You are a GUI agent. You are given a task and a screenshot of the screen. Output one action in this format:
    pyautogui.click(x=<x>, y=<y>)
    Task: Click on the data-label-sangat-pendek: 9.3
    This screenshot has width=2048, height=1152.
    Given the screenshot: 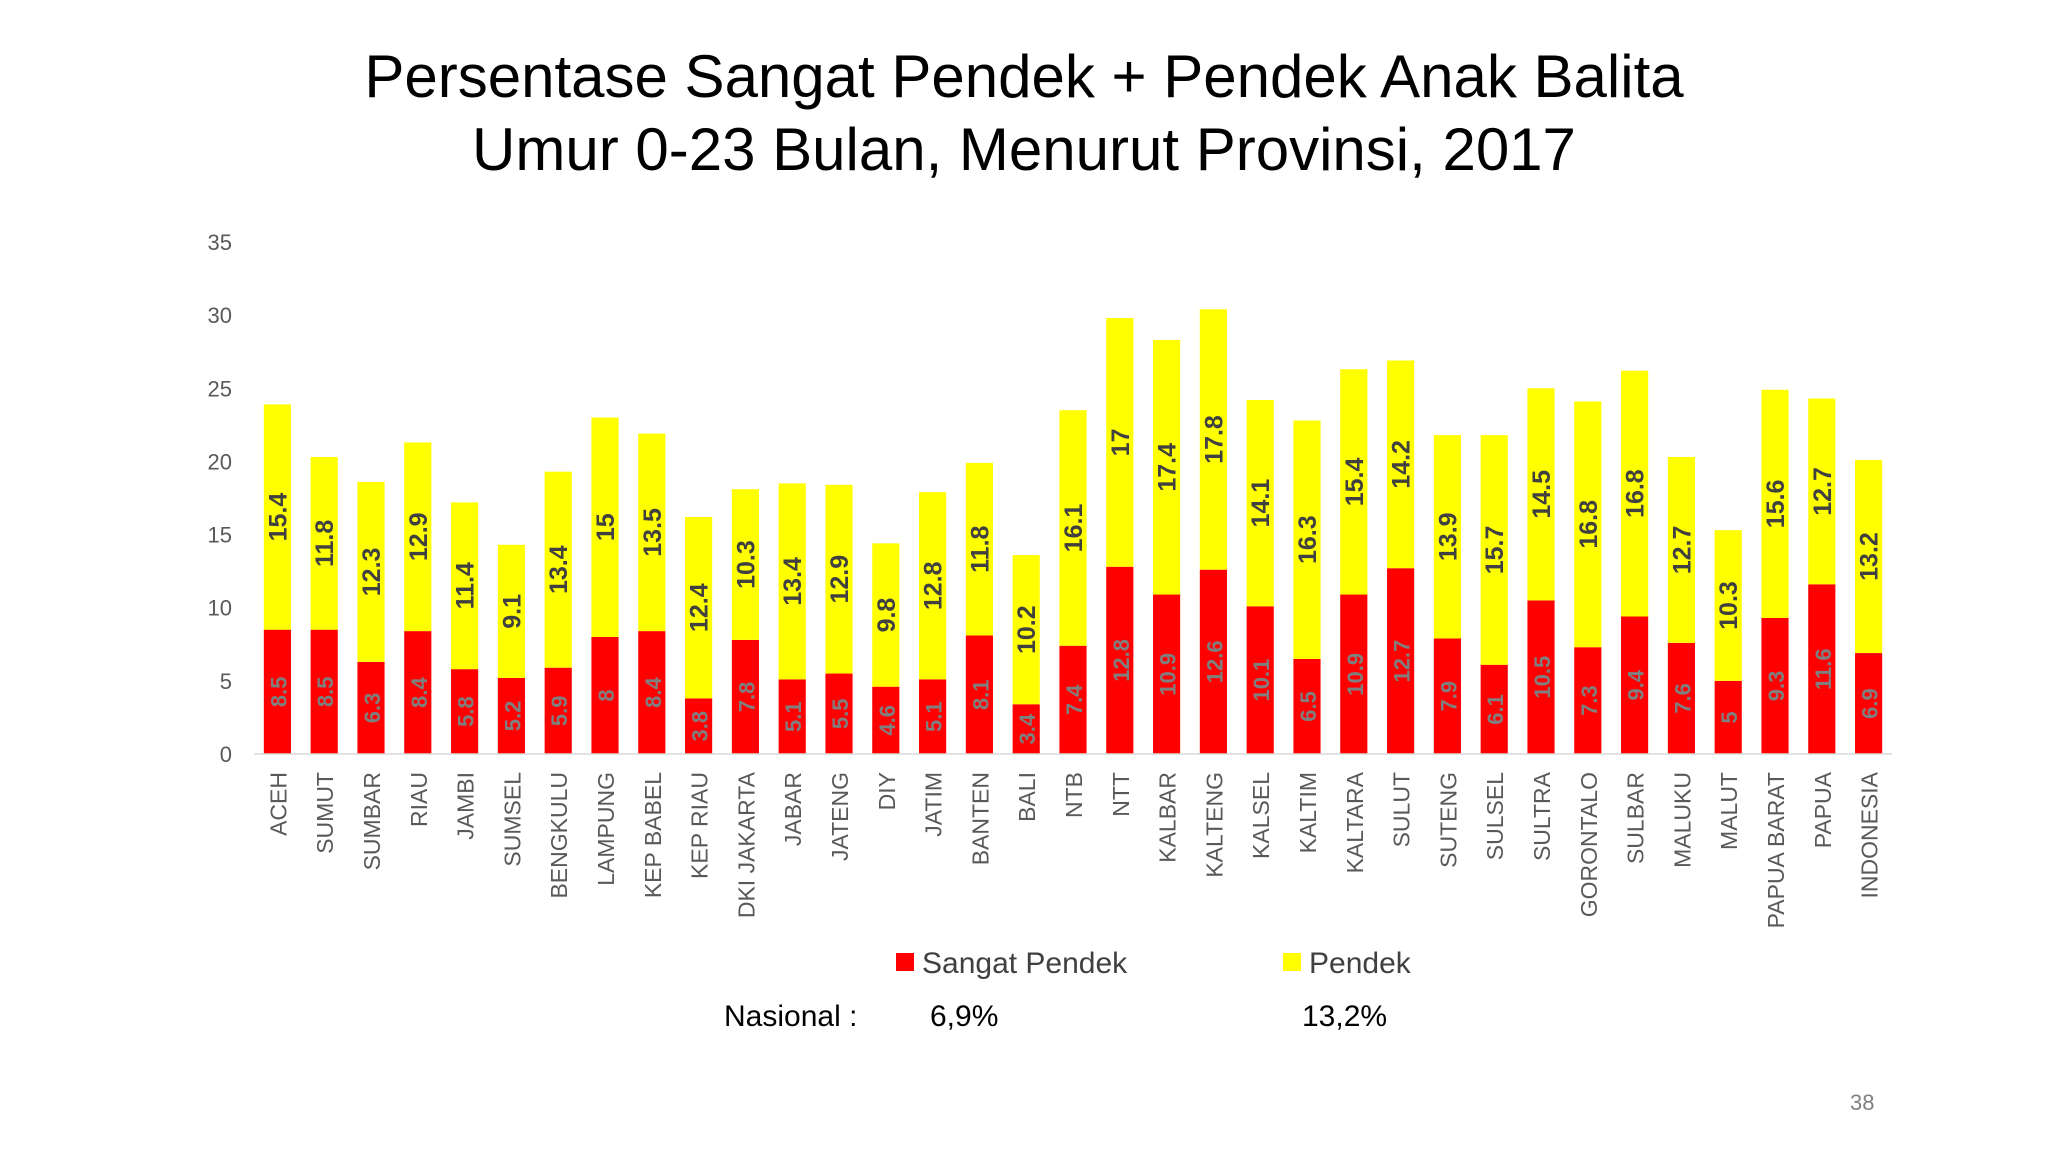 What is the action you would take?
    pyautogui.click(x=1776, y=686)
    